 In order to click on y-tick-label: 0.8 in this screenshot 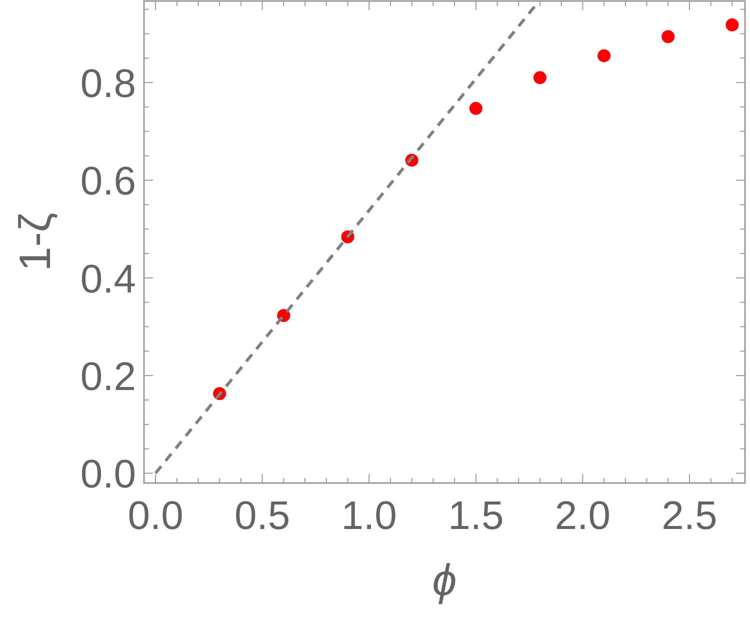, I will do `click(108, 84)`.